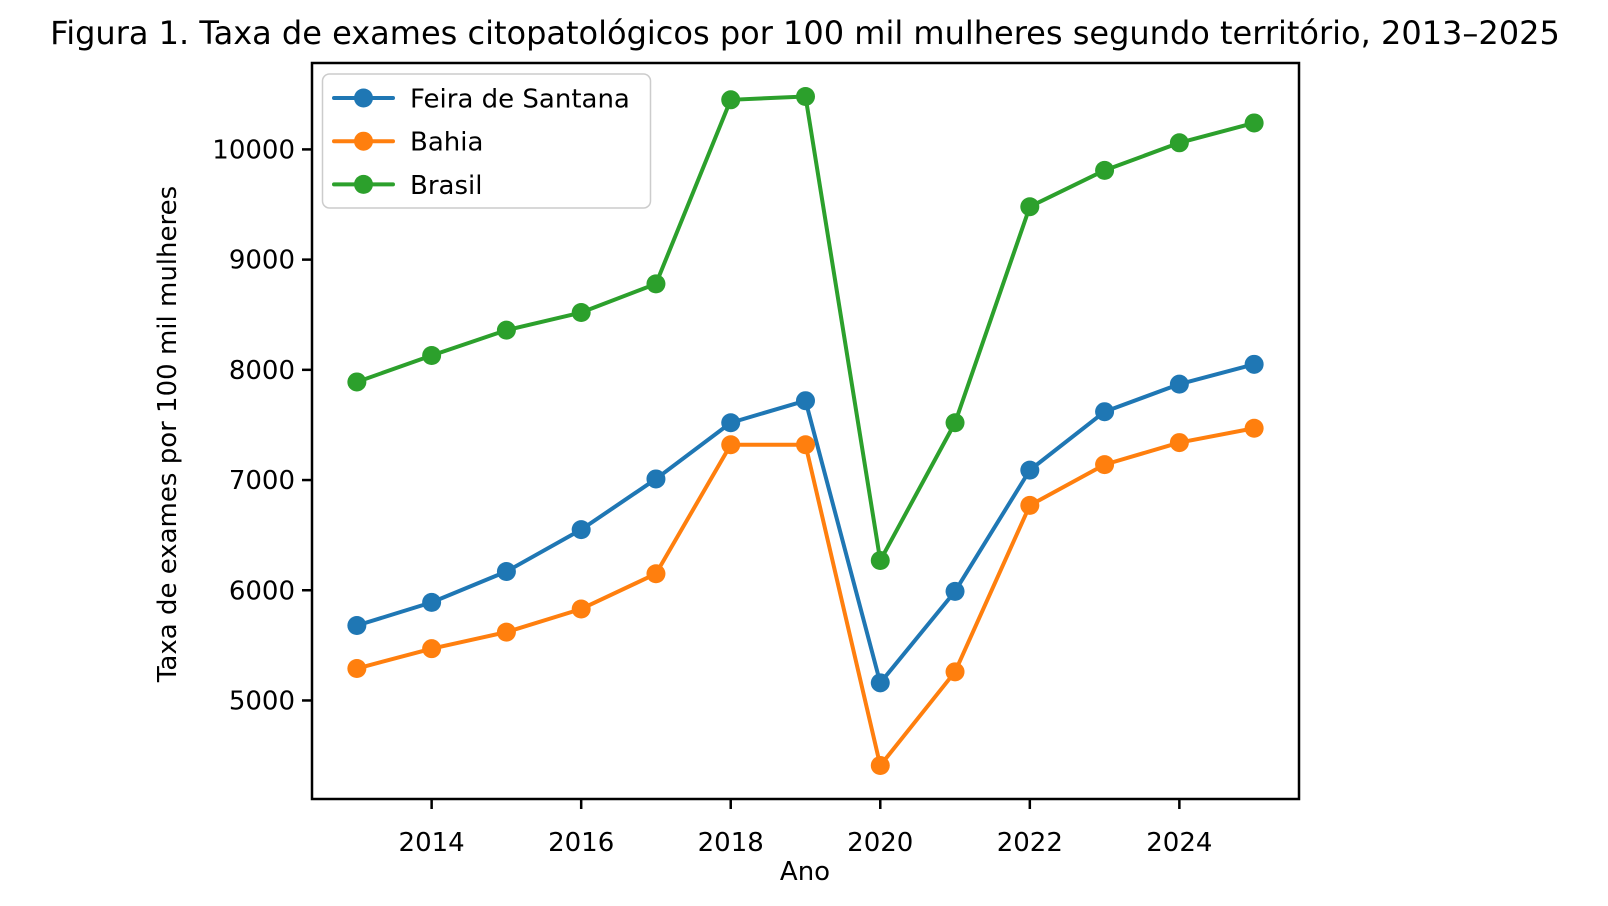 Image resolution: width=1608 pixels, height=906 pixels. Describe the element at coordinates (446, 186) in the screenshot. I see `legend-label-brasil: Brasil` at that location.